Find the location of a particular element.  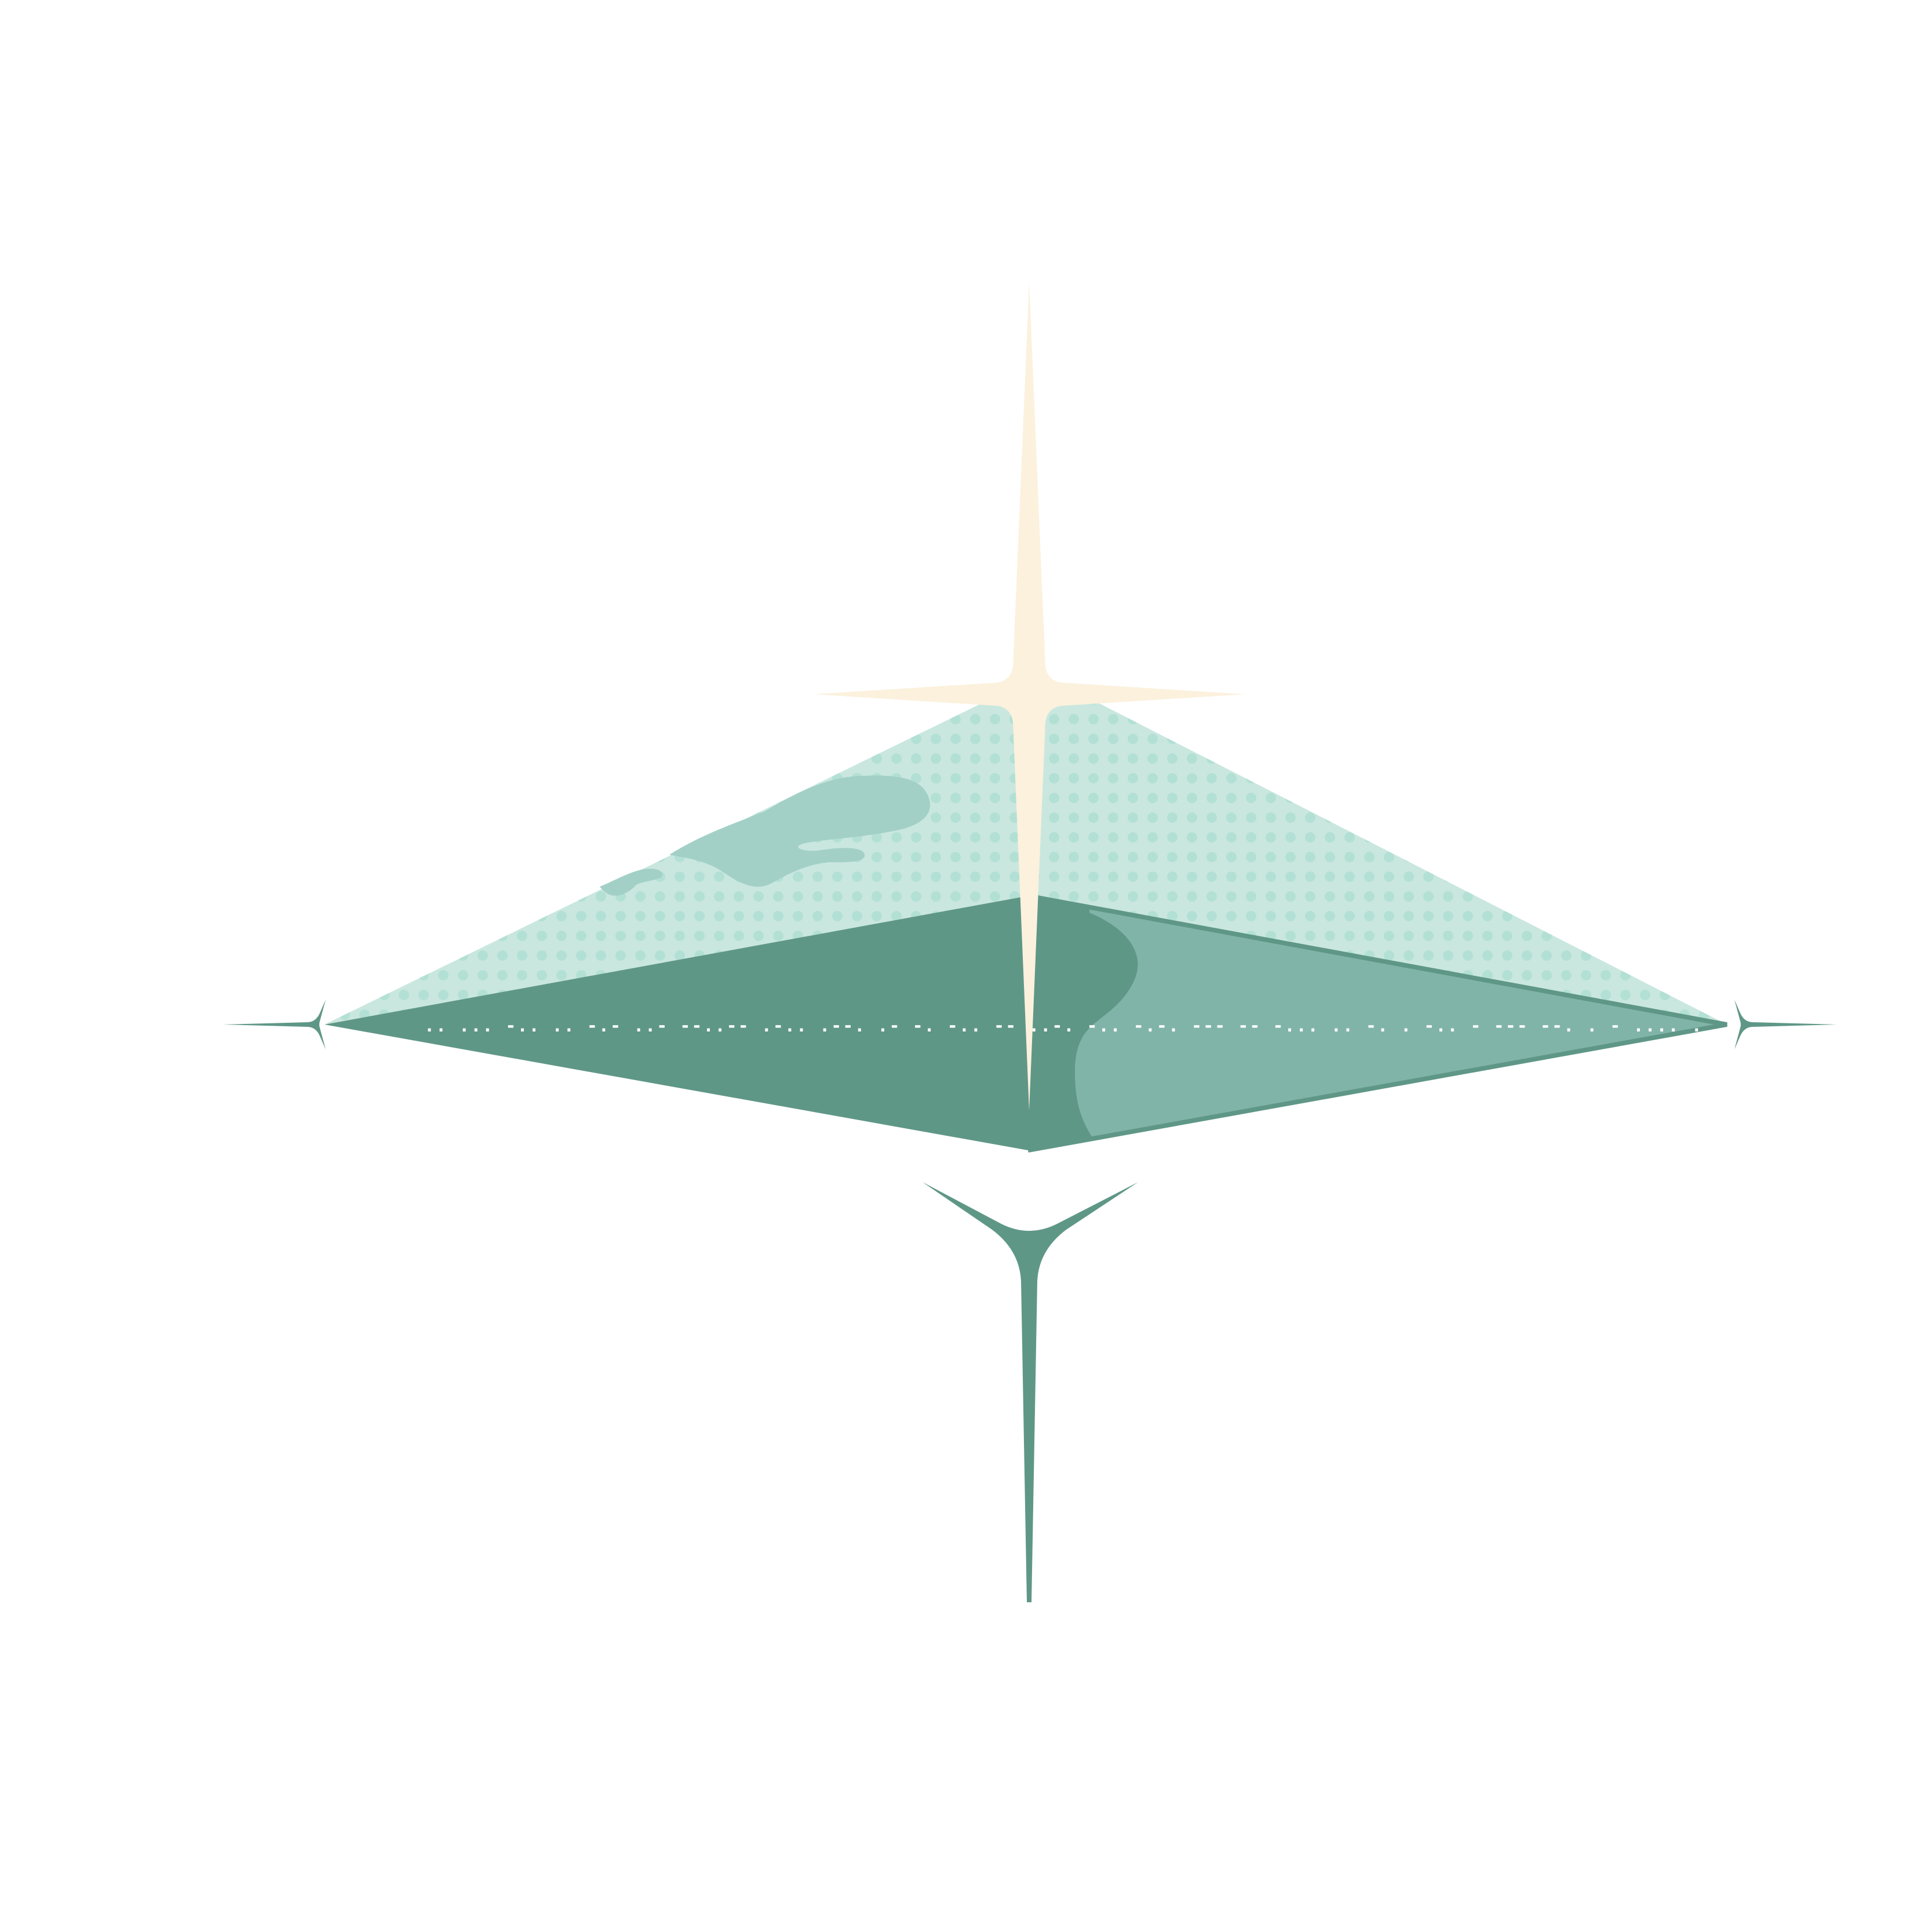

left-spike-icon is located at coordinates (274, 1024).